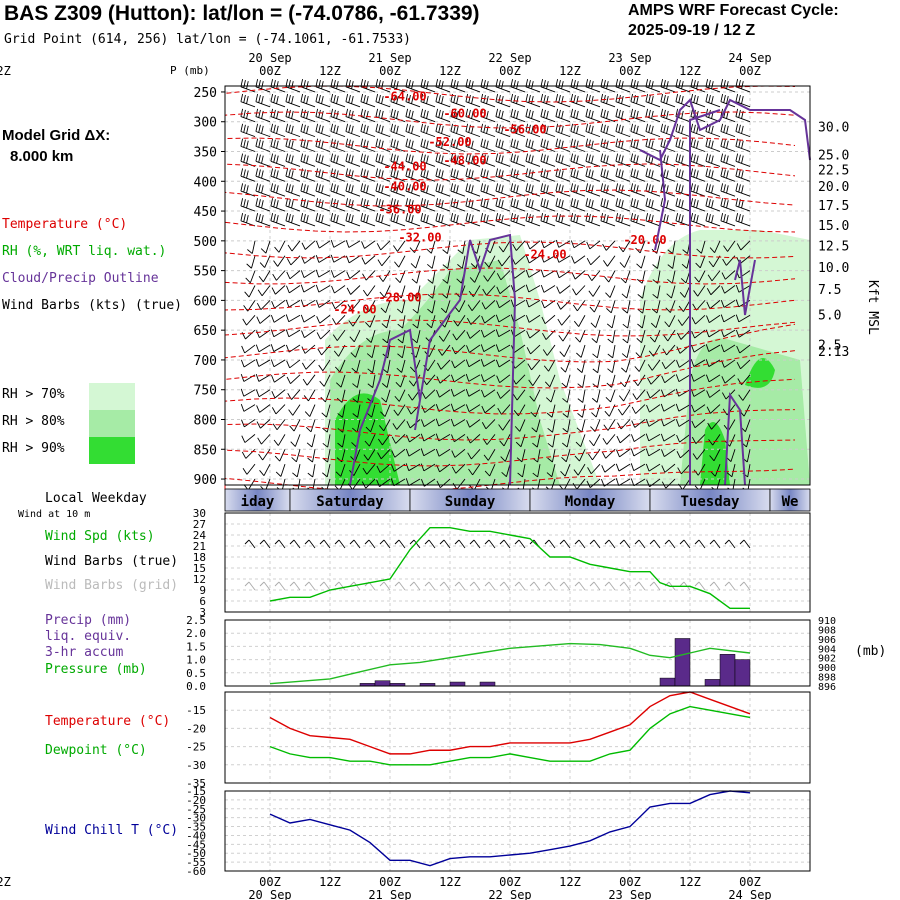 The height and width of the screenshot is (900, 900). What do you see at coordinates (510, 343) in the screenshot?
I see `temperature-contour` at bounding box center [510, 343].